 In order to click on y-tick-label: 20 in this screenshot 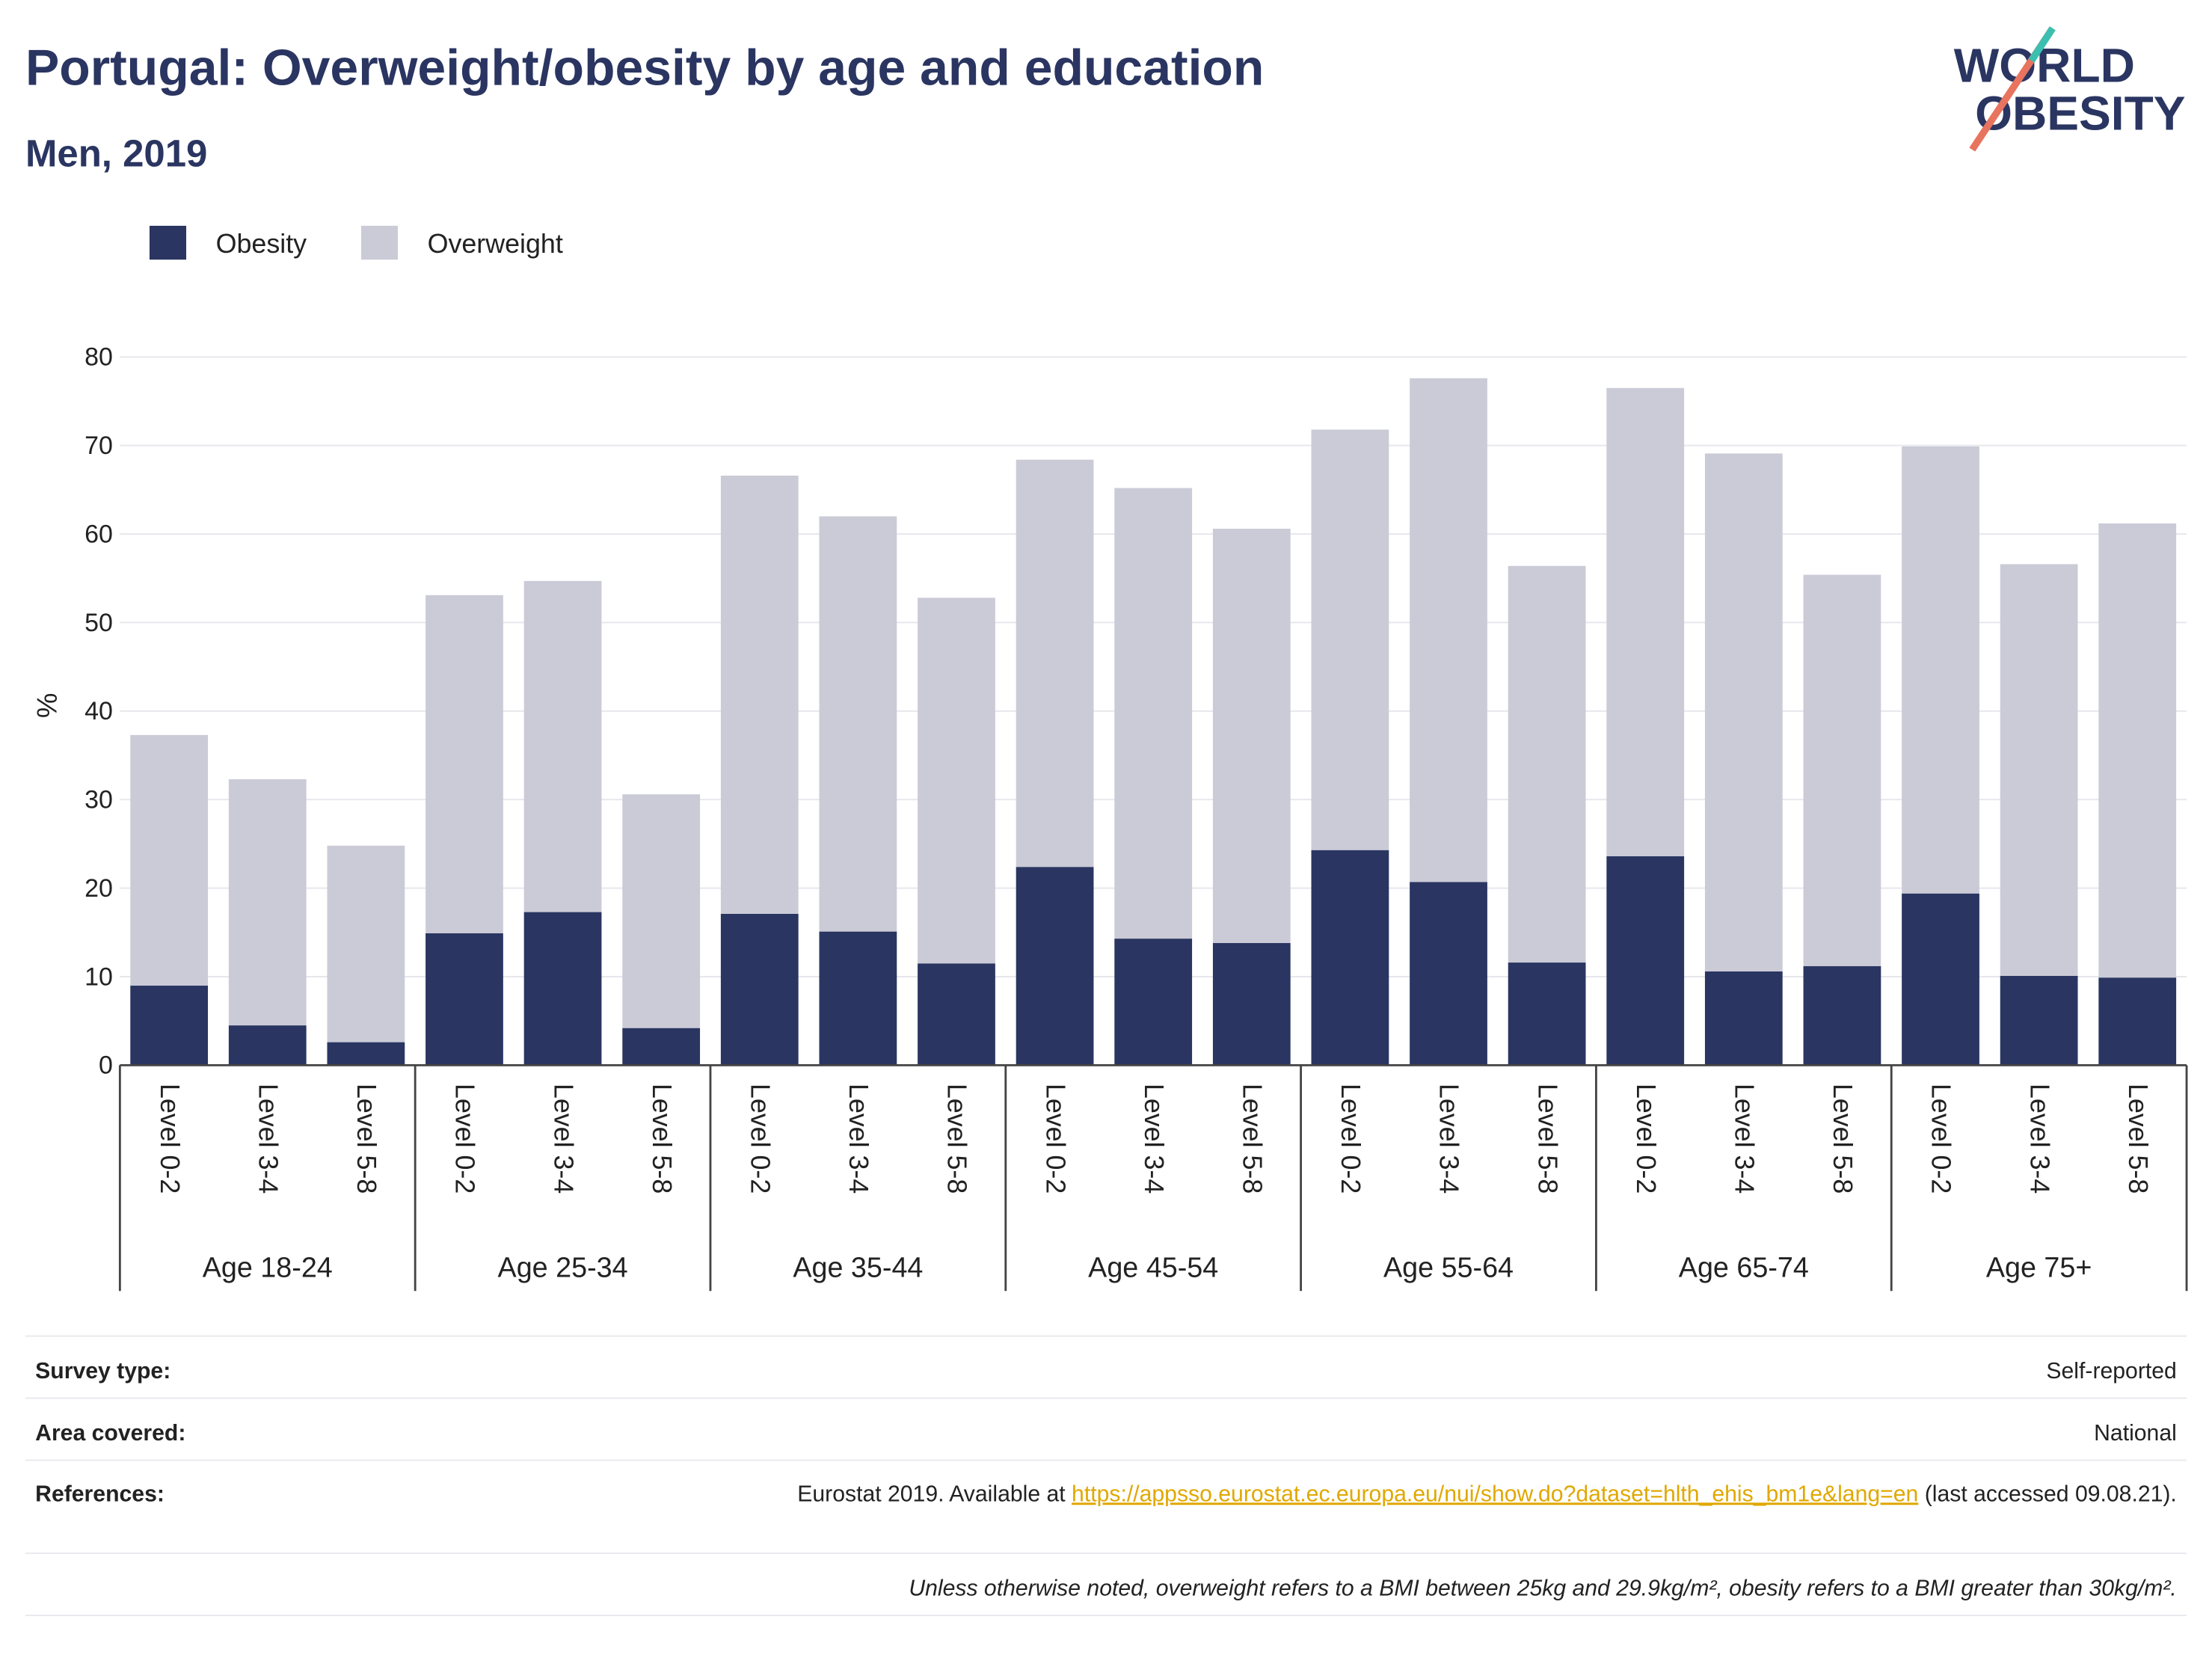, I will do `click(99, 888)`.